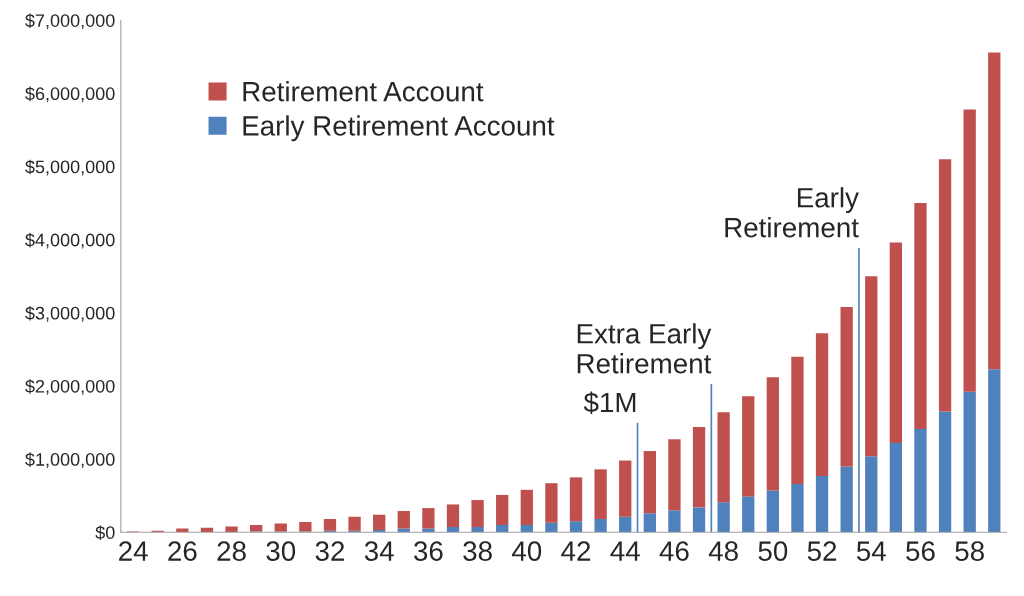 This screenshot has width=1024, height=596. Describe the element at coordinates (527, 551) in the screenshot. I see `x-tick-label: 40` at that location.